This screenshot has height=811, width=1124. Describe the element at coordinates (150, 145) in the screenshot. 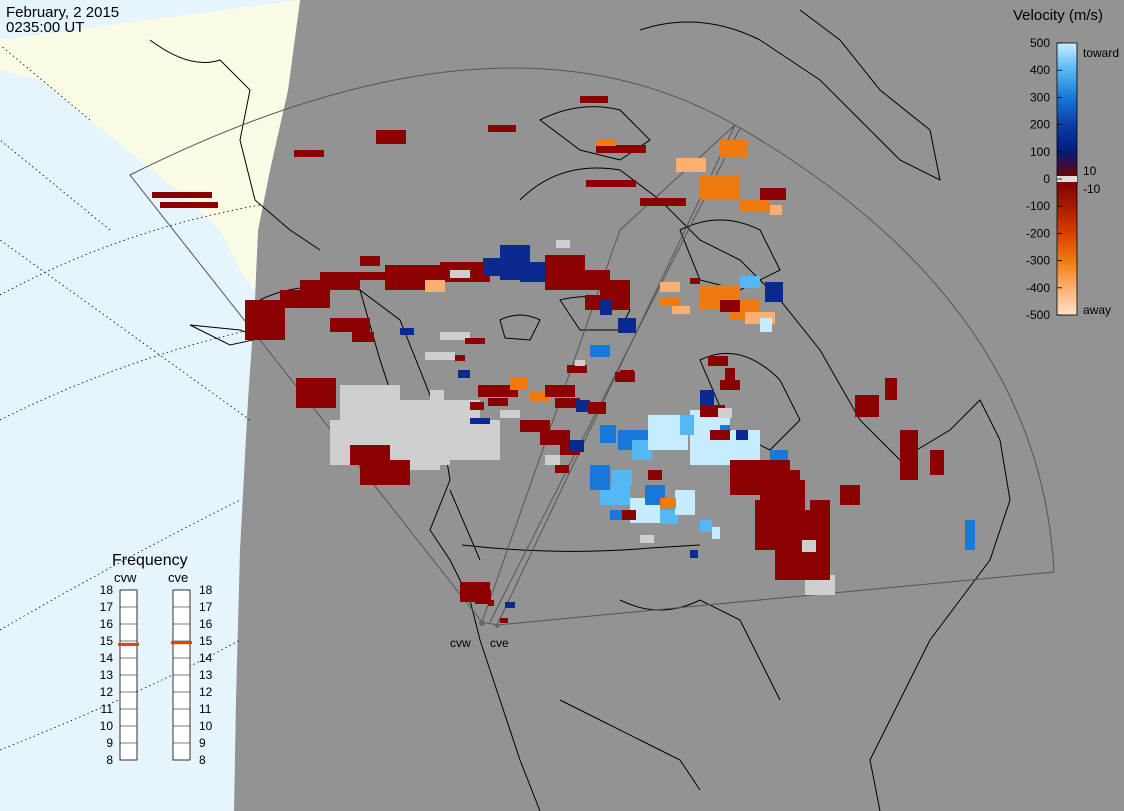

I see `sunlit-land-region` at that location.